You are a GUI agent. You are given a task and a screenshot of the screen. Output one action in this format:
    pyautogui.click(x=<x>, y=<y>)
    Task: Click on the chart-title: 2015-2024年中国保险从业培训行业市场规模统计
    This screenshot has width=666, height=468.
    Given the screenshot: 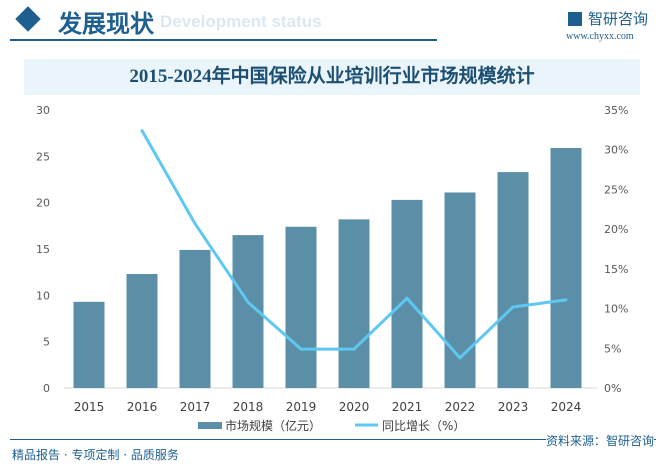 What is the action you would take?
    pyautogui.click(x=332, y=76)
    